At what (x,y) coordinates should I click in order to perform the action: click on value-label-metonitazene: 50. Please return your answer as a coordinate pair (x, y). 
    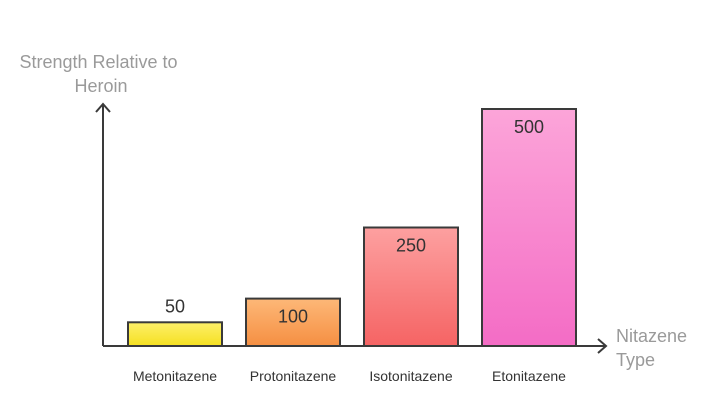
    Looking at the image, I should click on (175, 306).